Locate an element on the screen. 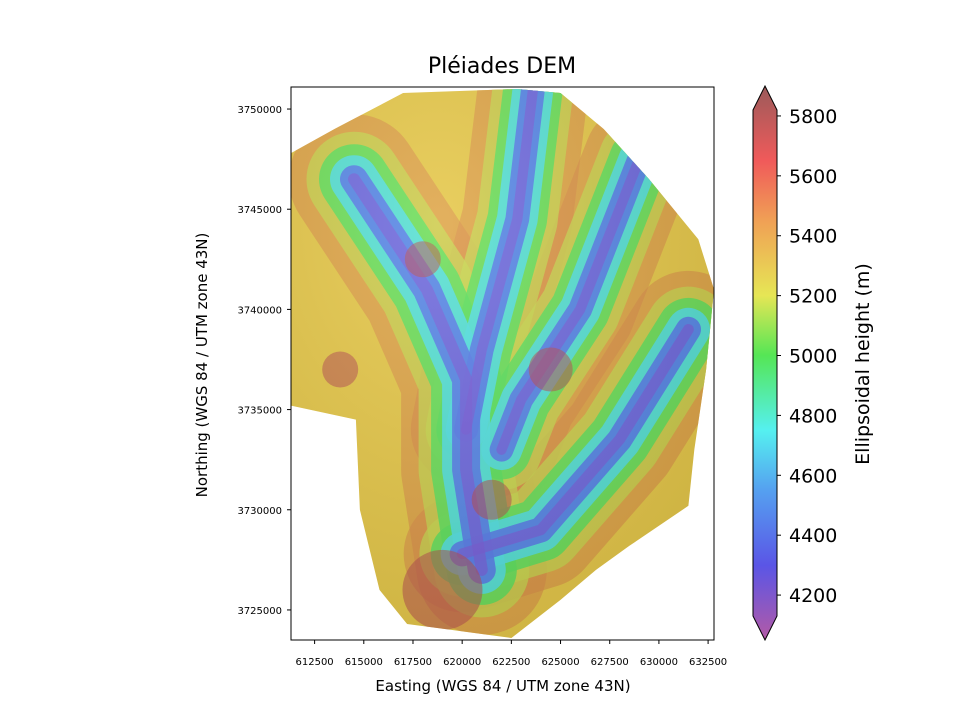 This screenshot has width=960, height=720. colorbar-tick-label: 5000 is located at coordinates (813, 357).